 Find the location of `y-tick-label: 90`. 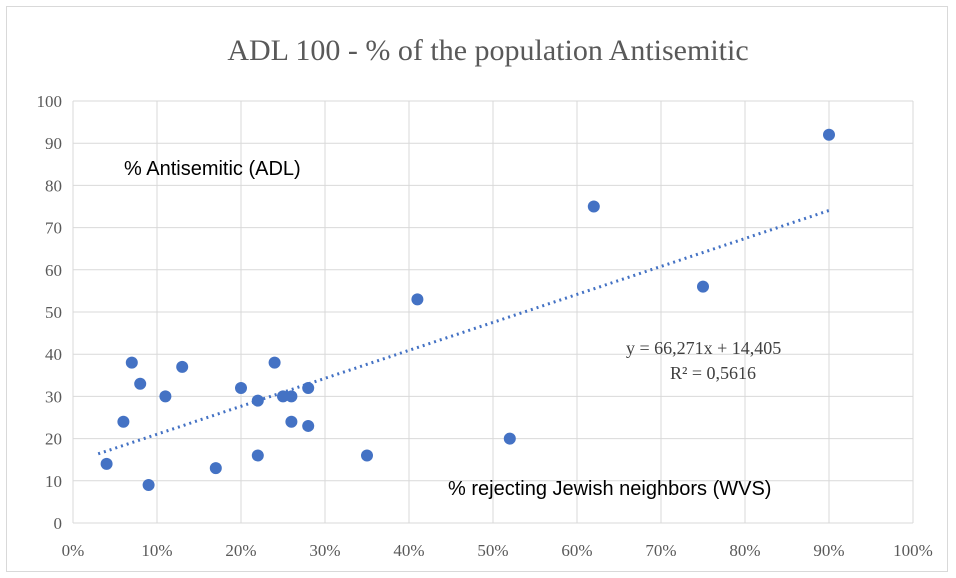

y-tick-label: 90 is located at coordinates (53, 143).